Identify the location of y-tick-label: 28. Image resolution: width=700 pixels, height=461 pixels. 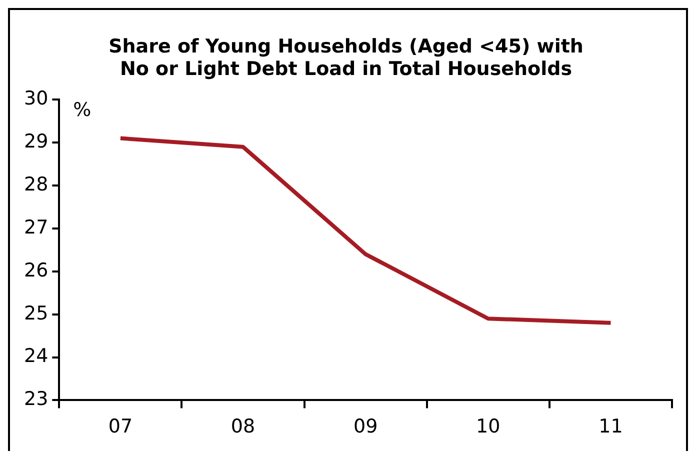
(36, 184).